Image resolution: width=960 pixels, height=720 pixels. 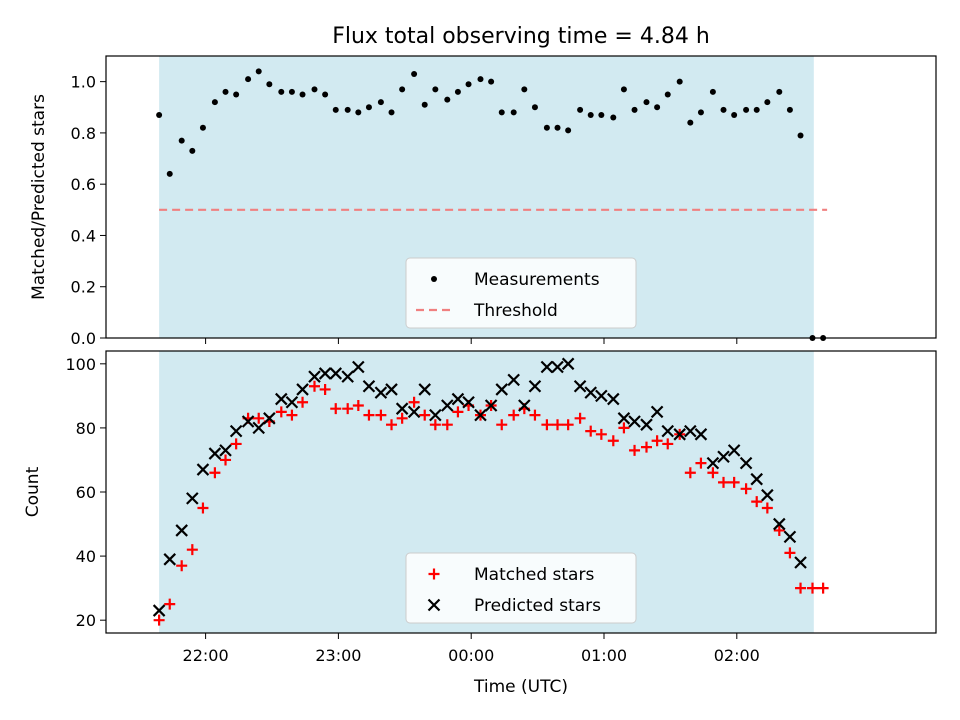 What do you see at coordinates (83, 287) in the screenshot?
I see `y-tick-label: 0.2` at bounding box center [83, 287].